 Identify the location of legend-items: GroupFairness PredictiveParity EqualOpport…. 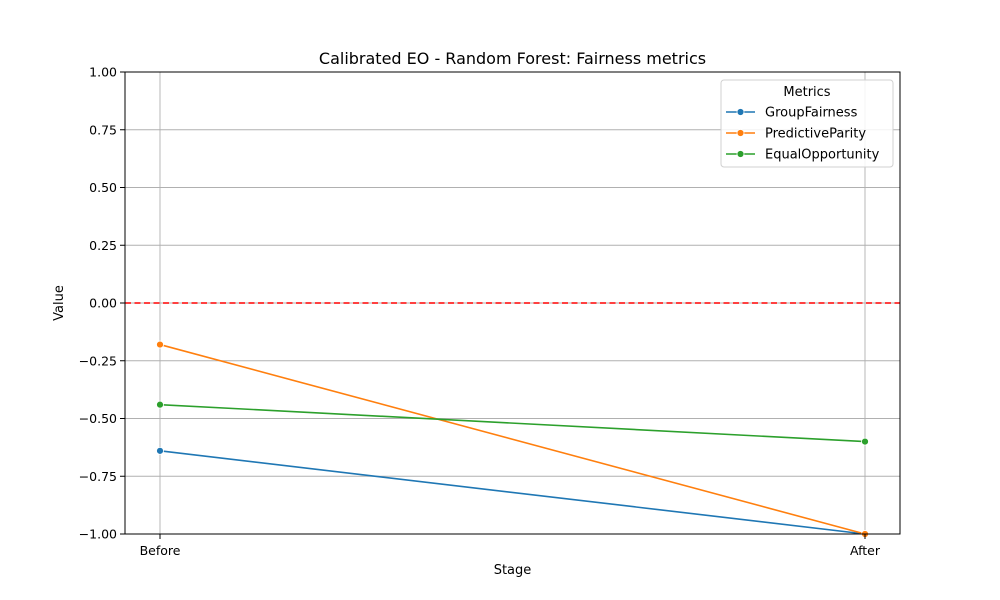
(803, 134).